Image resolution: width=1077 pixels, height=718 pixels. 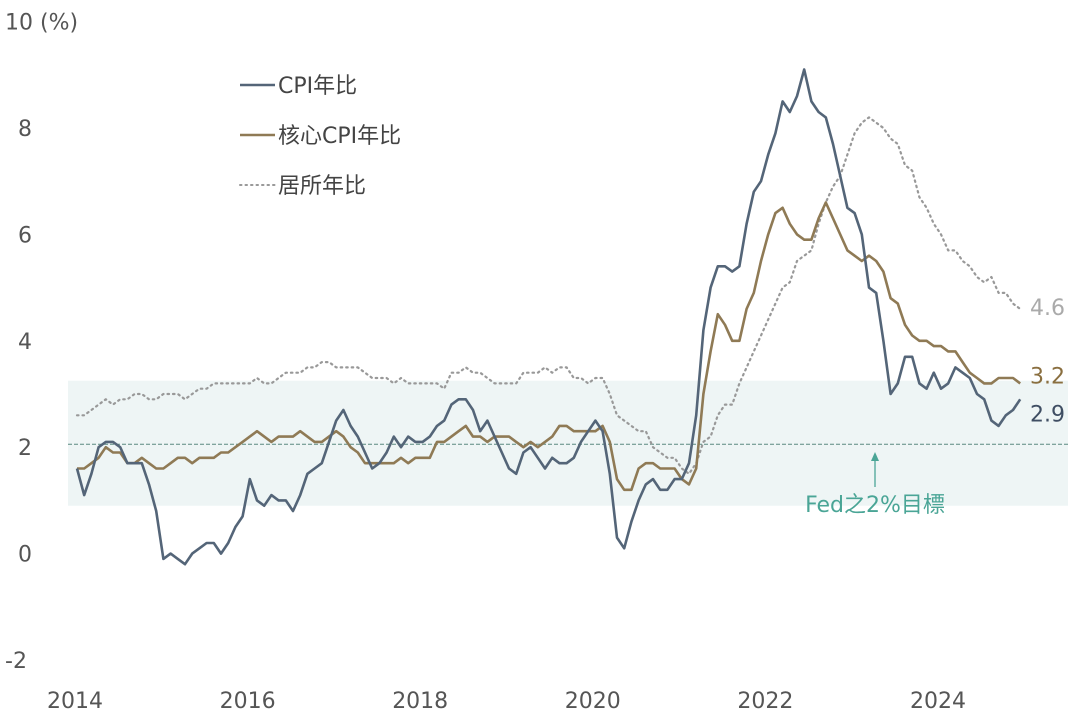 What do you see at coordinates (1047, 414) in the screenshot?
I see `end-label: 2.9` at bounding box center [1047, 414].